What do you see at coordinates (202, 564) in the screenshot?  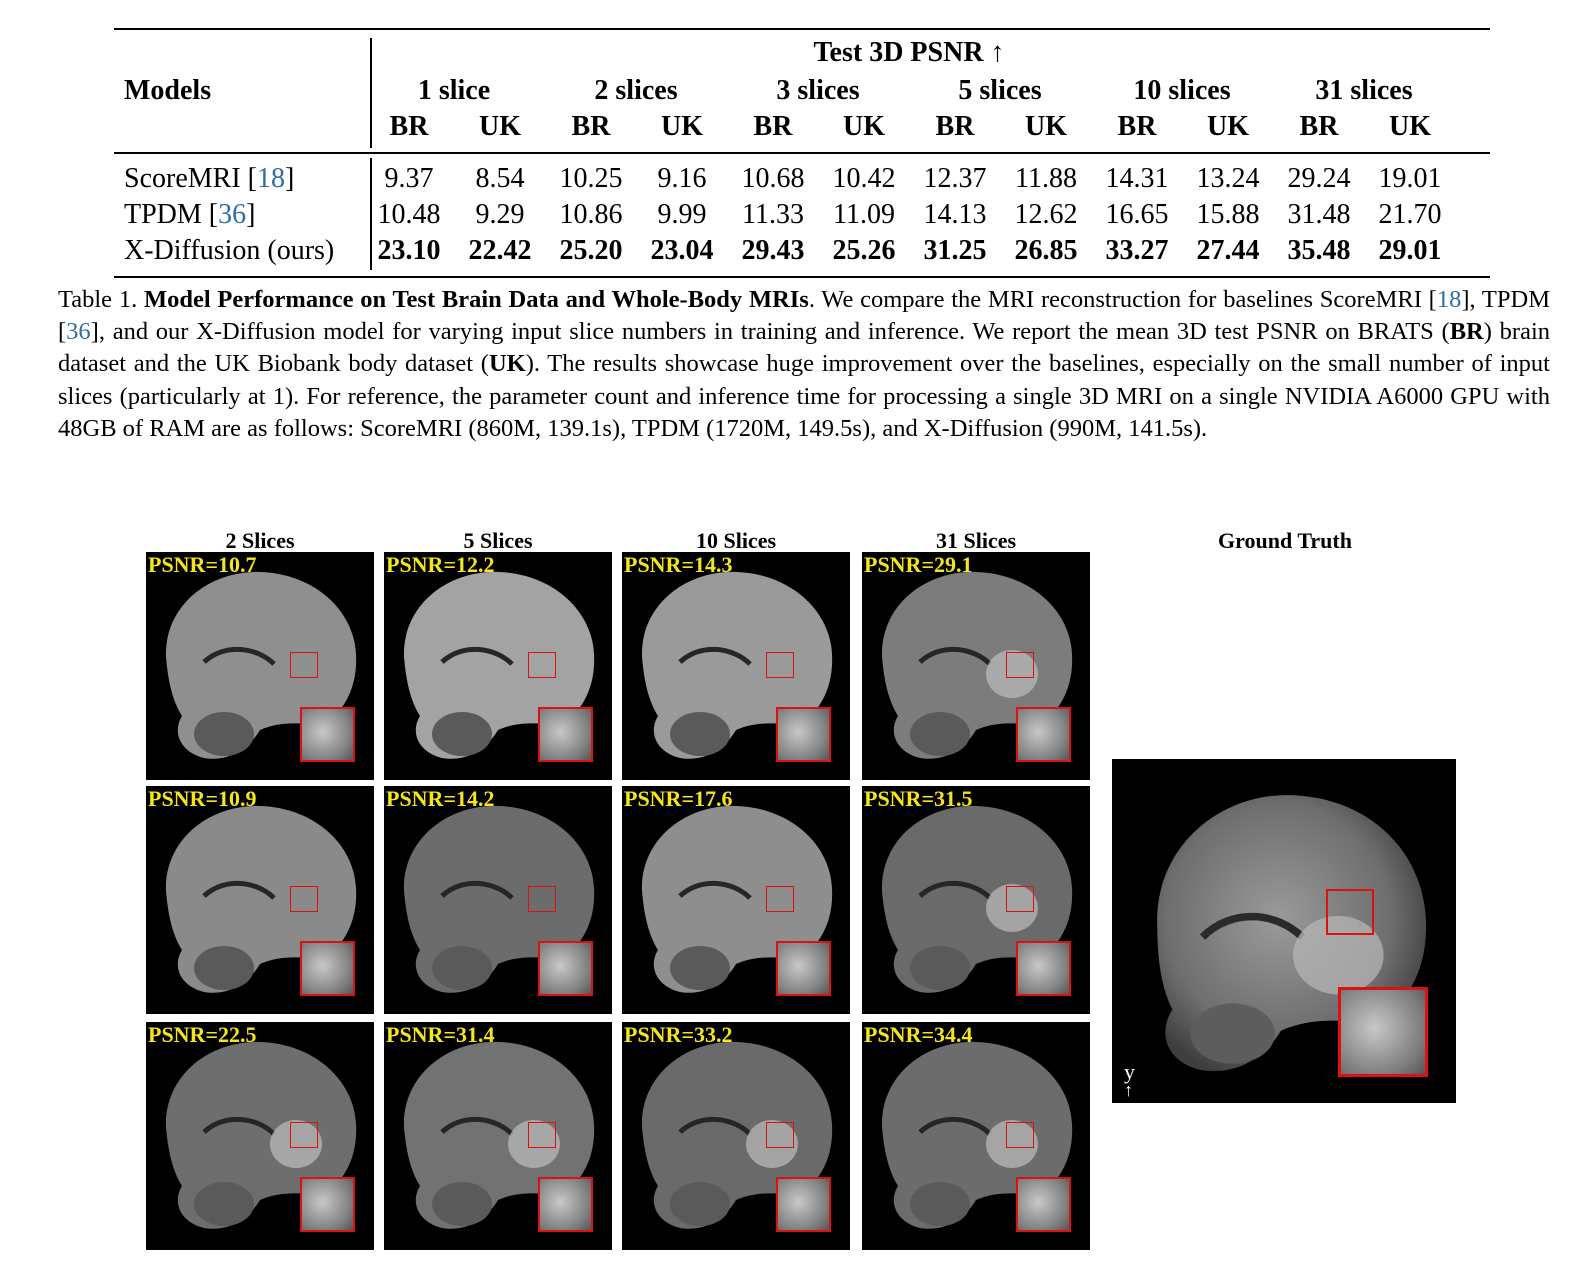 I see `psnr-label: PSNR=10.7` at bounding box center [202, 564].